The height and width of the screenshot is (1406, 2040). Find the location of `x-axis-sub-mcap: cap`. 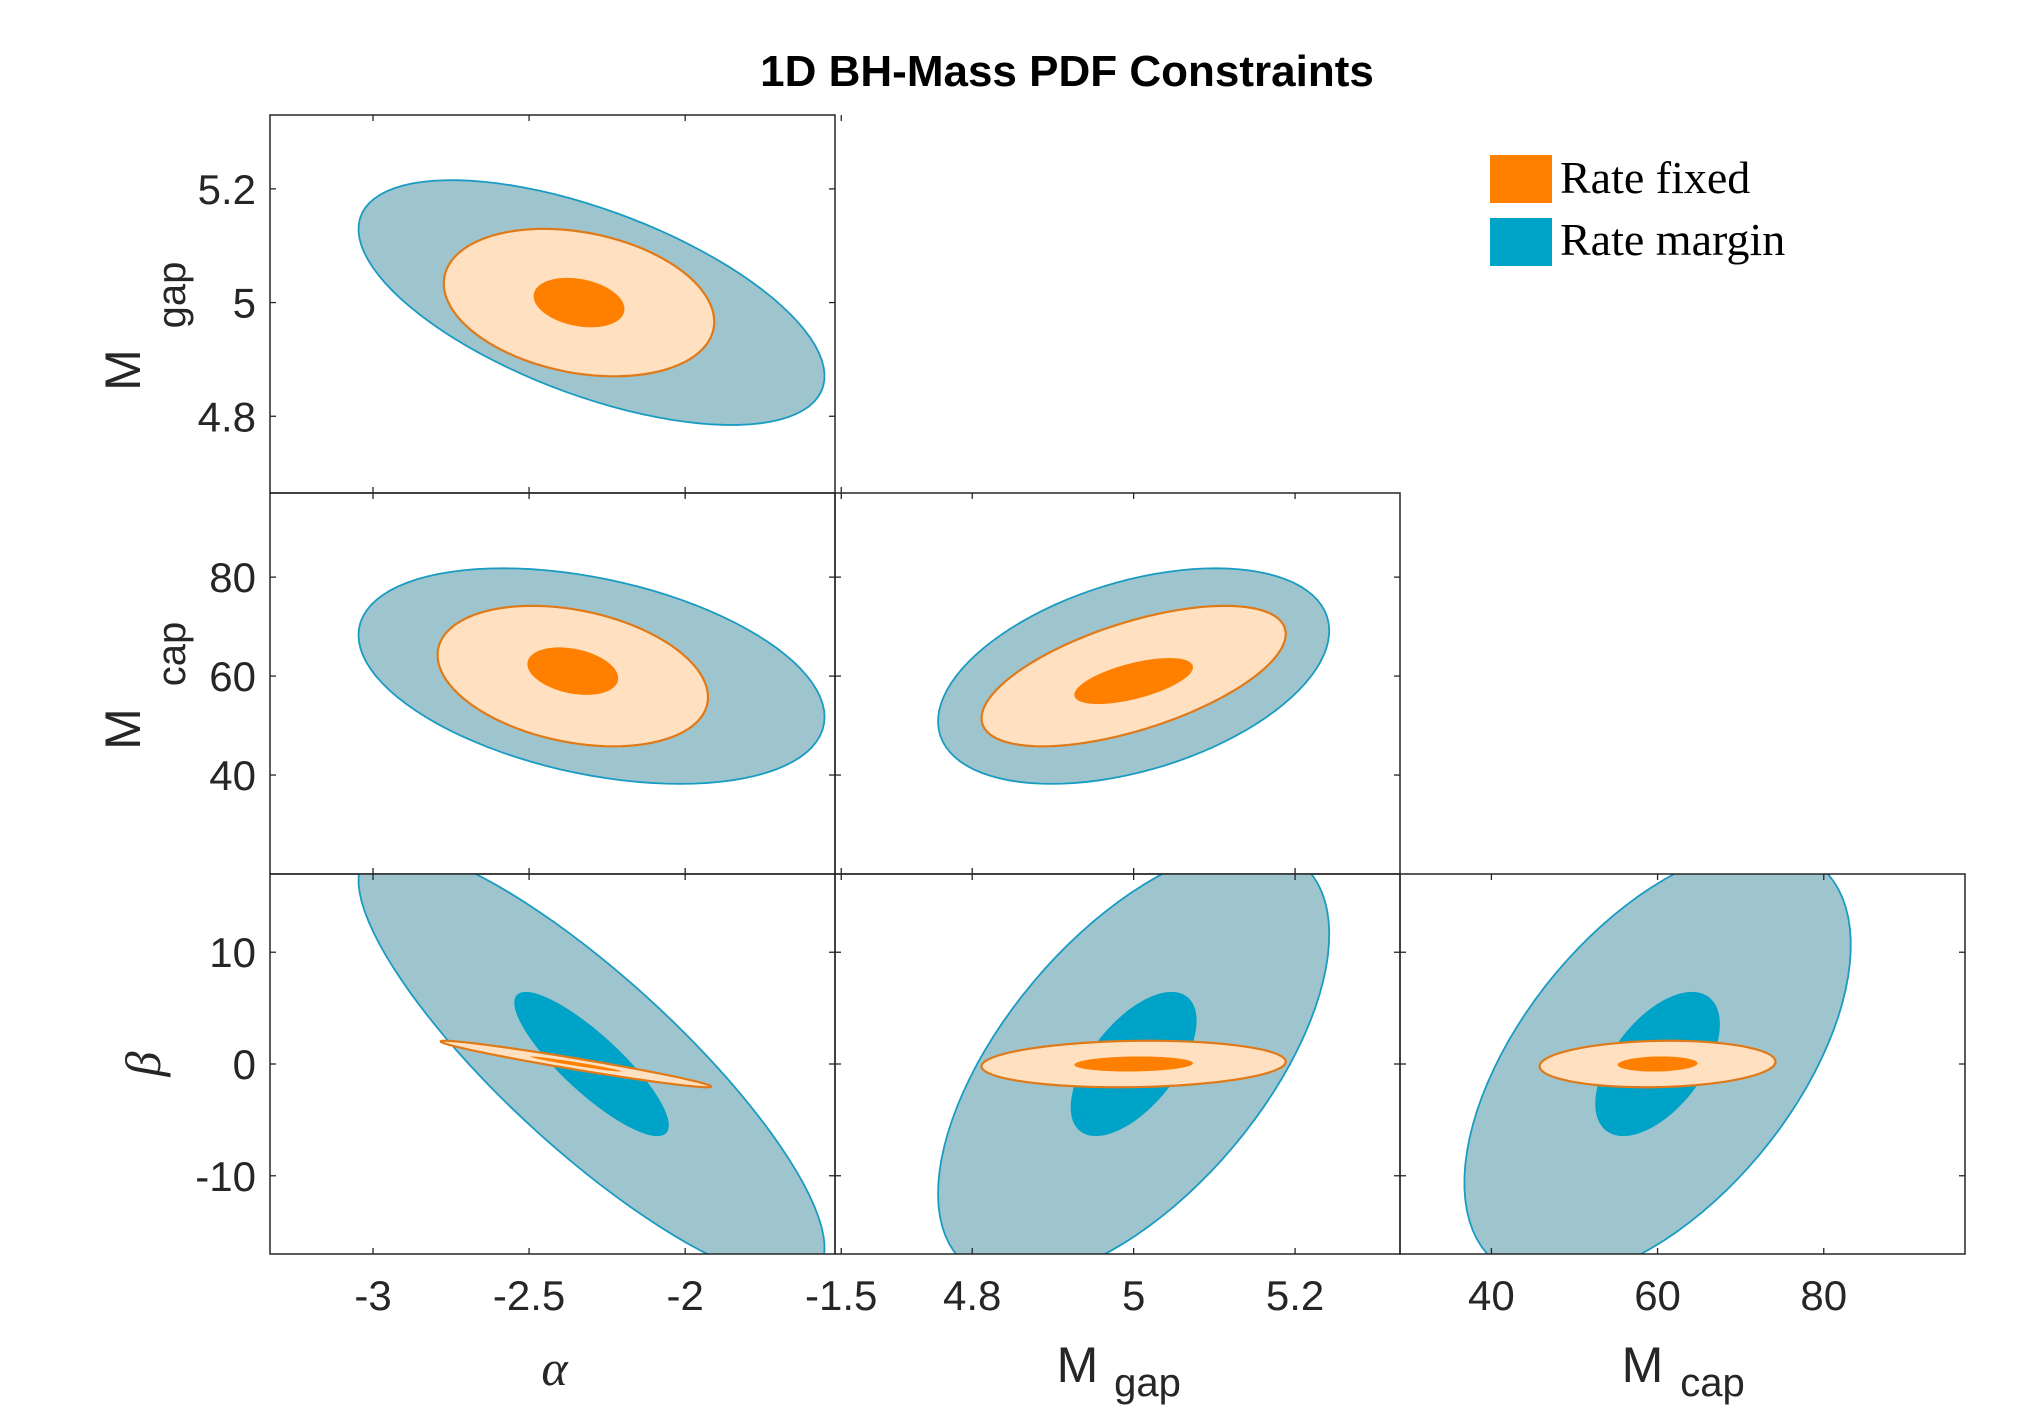

x-axis-sub-mcap: cap is located at coordinates (1712, 1383).